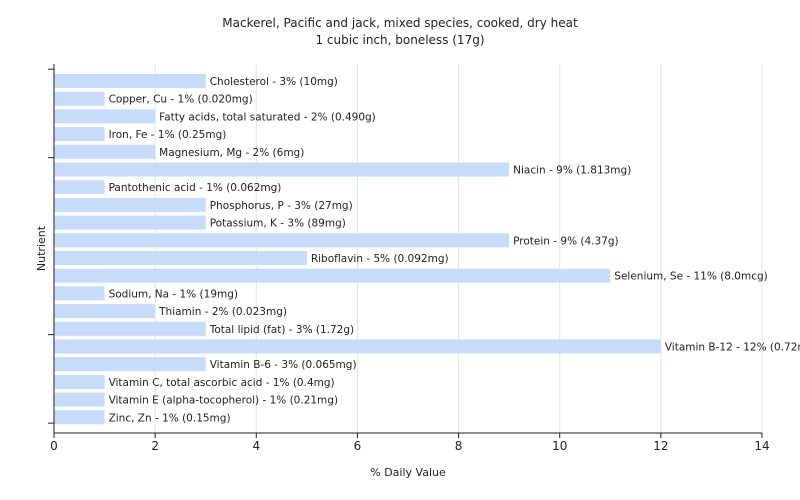 Image resolution: width=800 pixels, height=500 pixels. I want to click on bar-label-7: Phosphorus, P - 3% (27mg), so click(281, 206).